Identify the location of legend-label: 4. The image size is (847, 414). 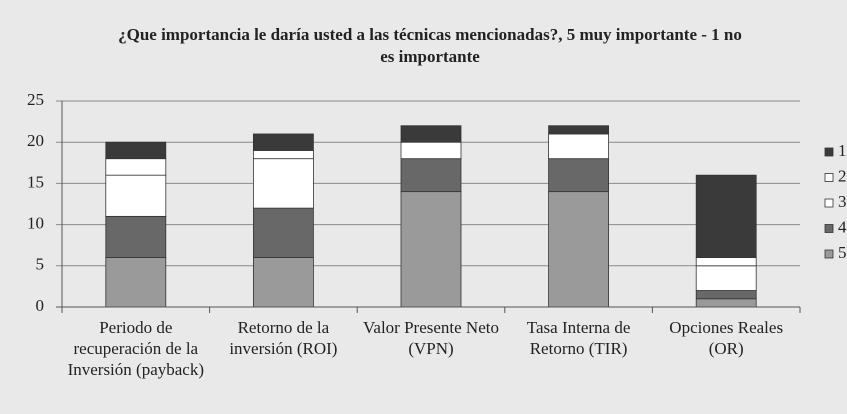
(842, 226).